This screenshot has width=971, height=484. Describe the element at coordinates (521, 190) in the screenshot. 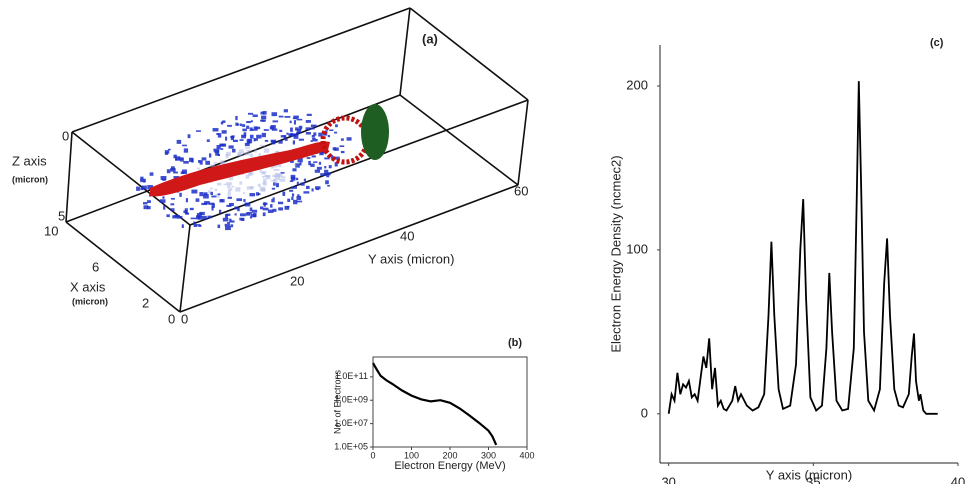

I see `y-tick-label: 60` at that location.